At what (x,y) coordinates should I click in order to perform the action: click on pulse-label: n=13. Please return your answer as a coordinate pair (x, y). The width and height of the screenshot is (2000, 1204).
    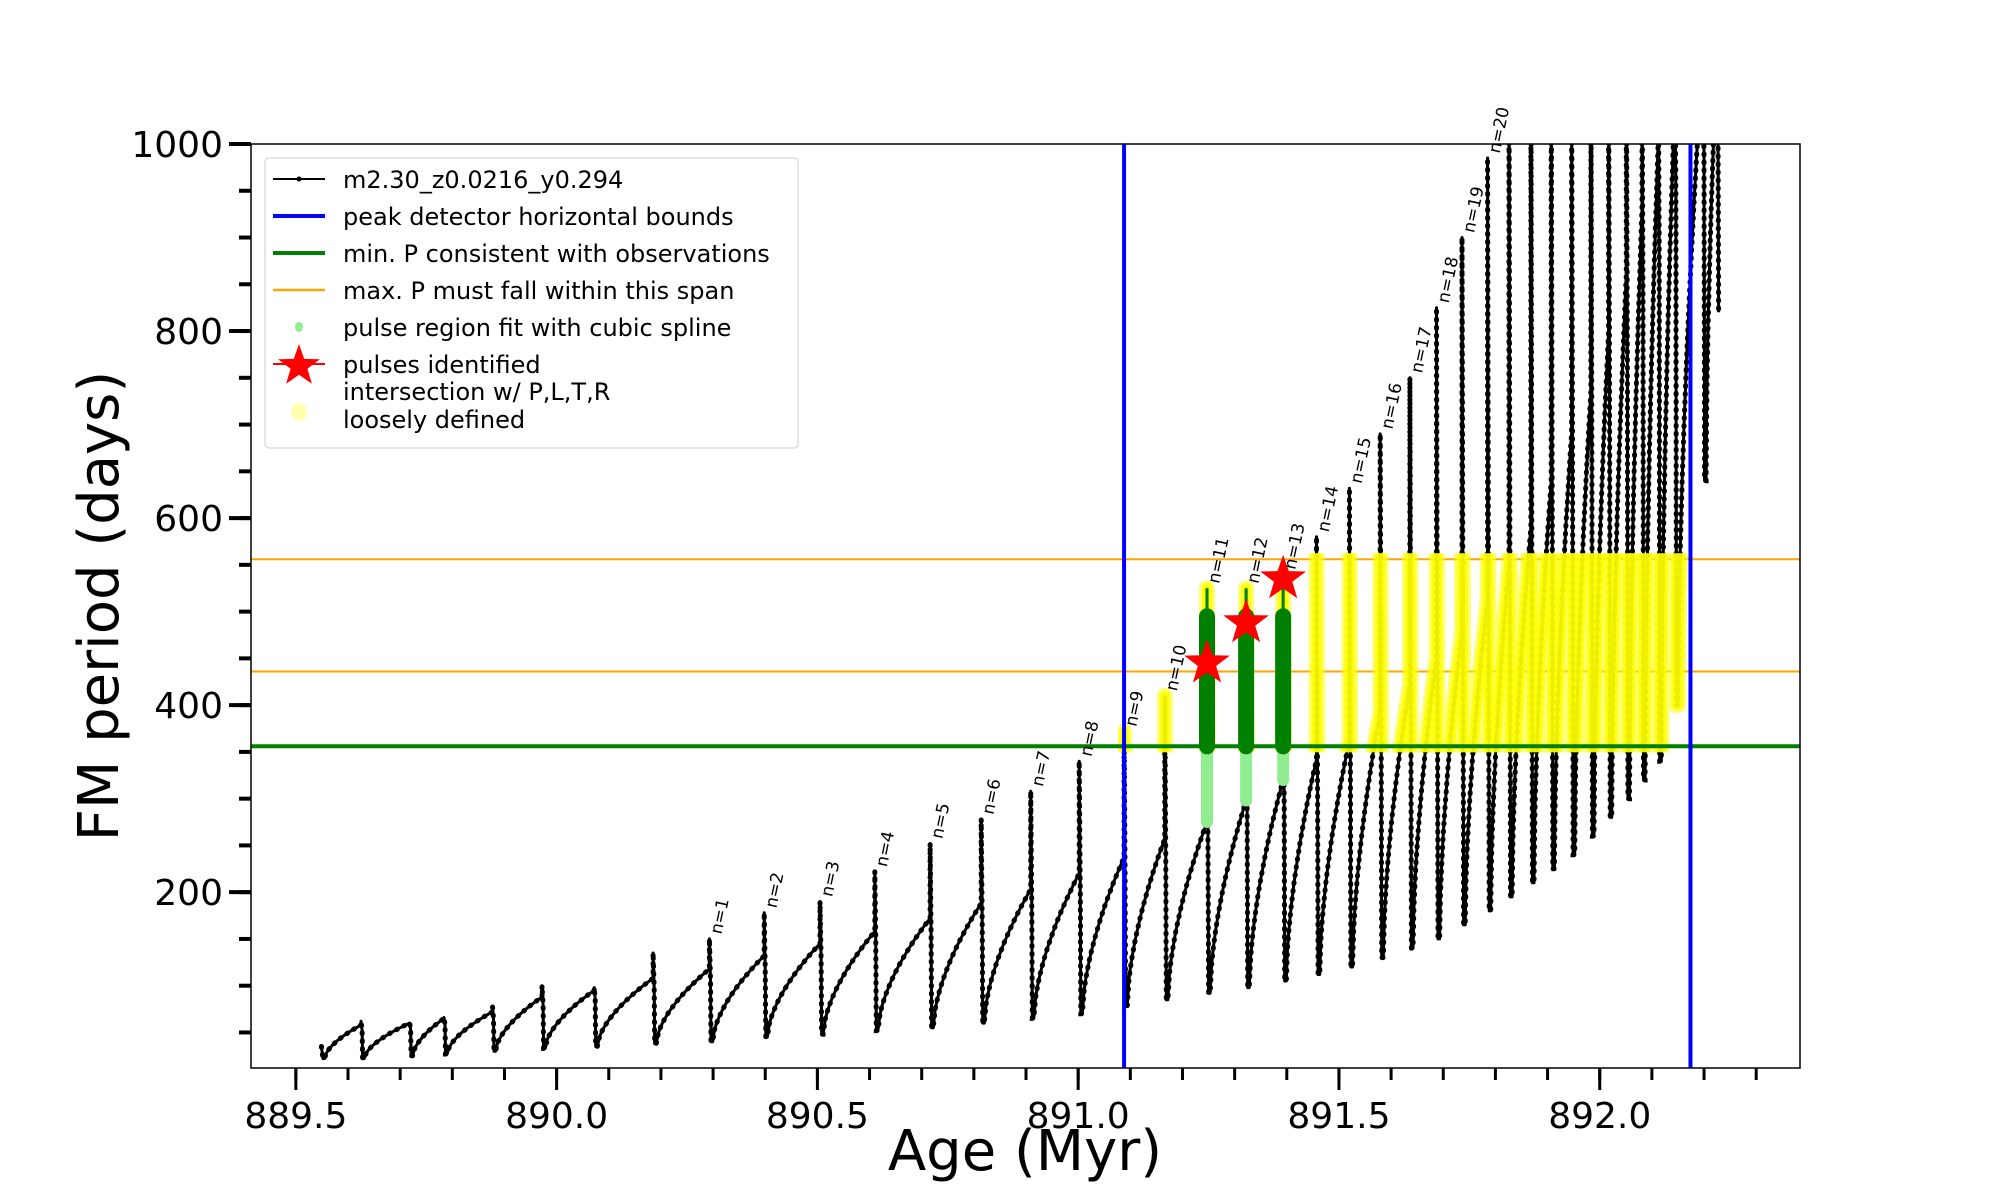
    Looking at the image, I should click on (1294, 546).